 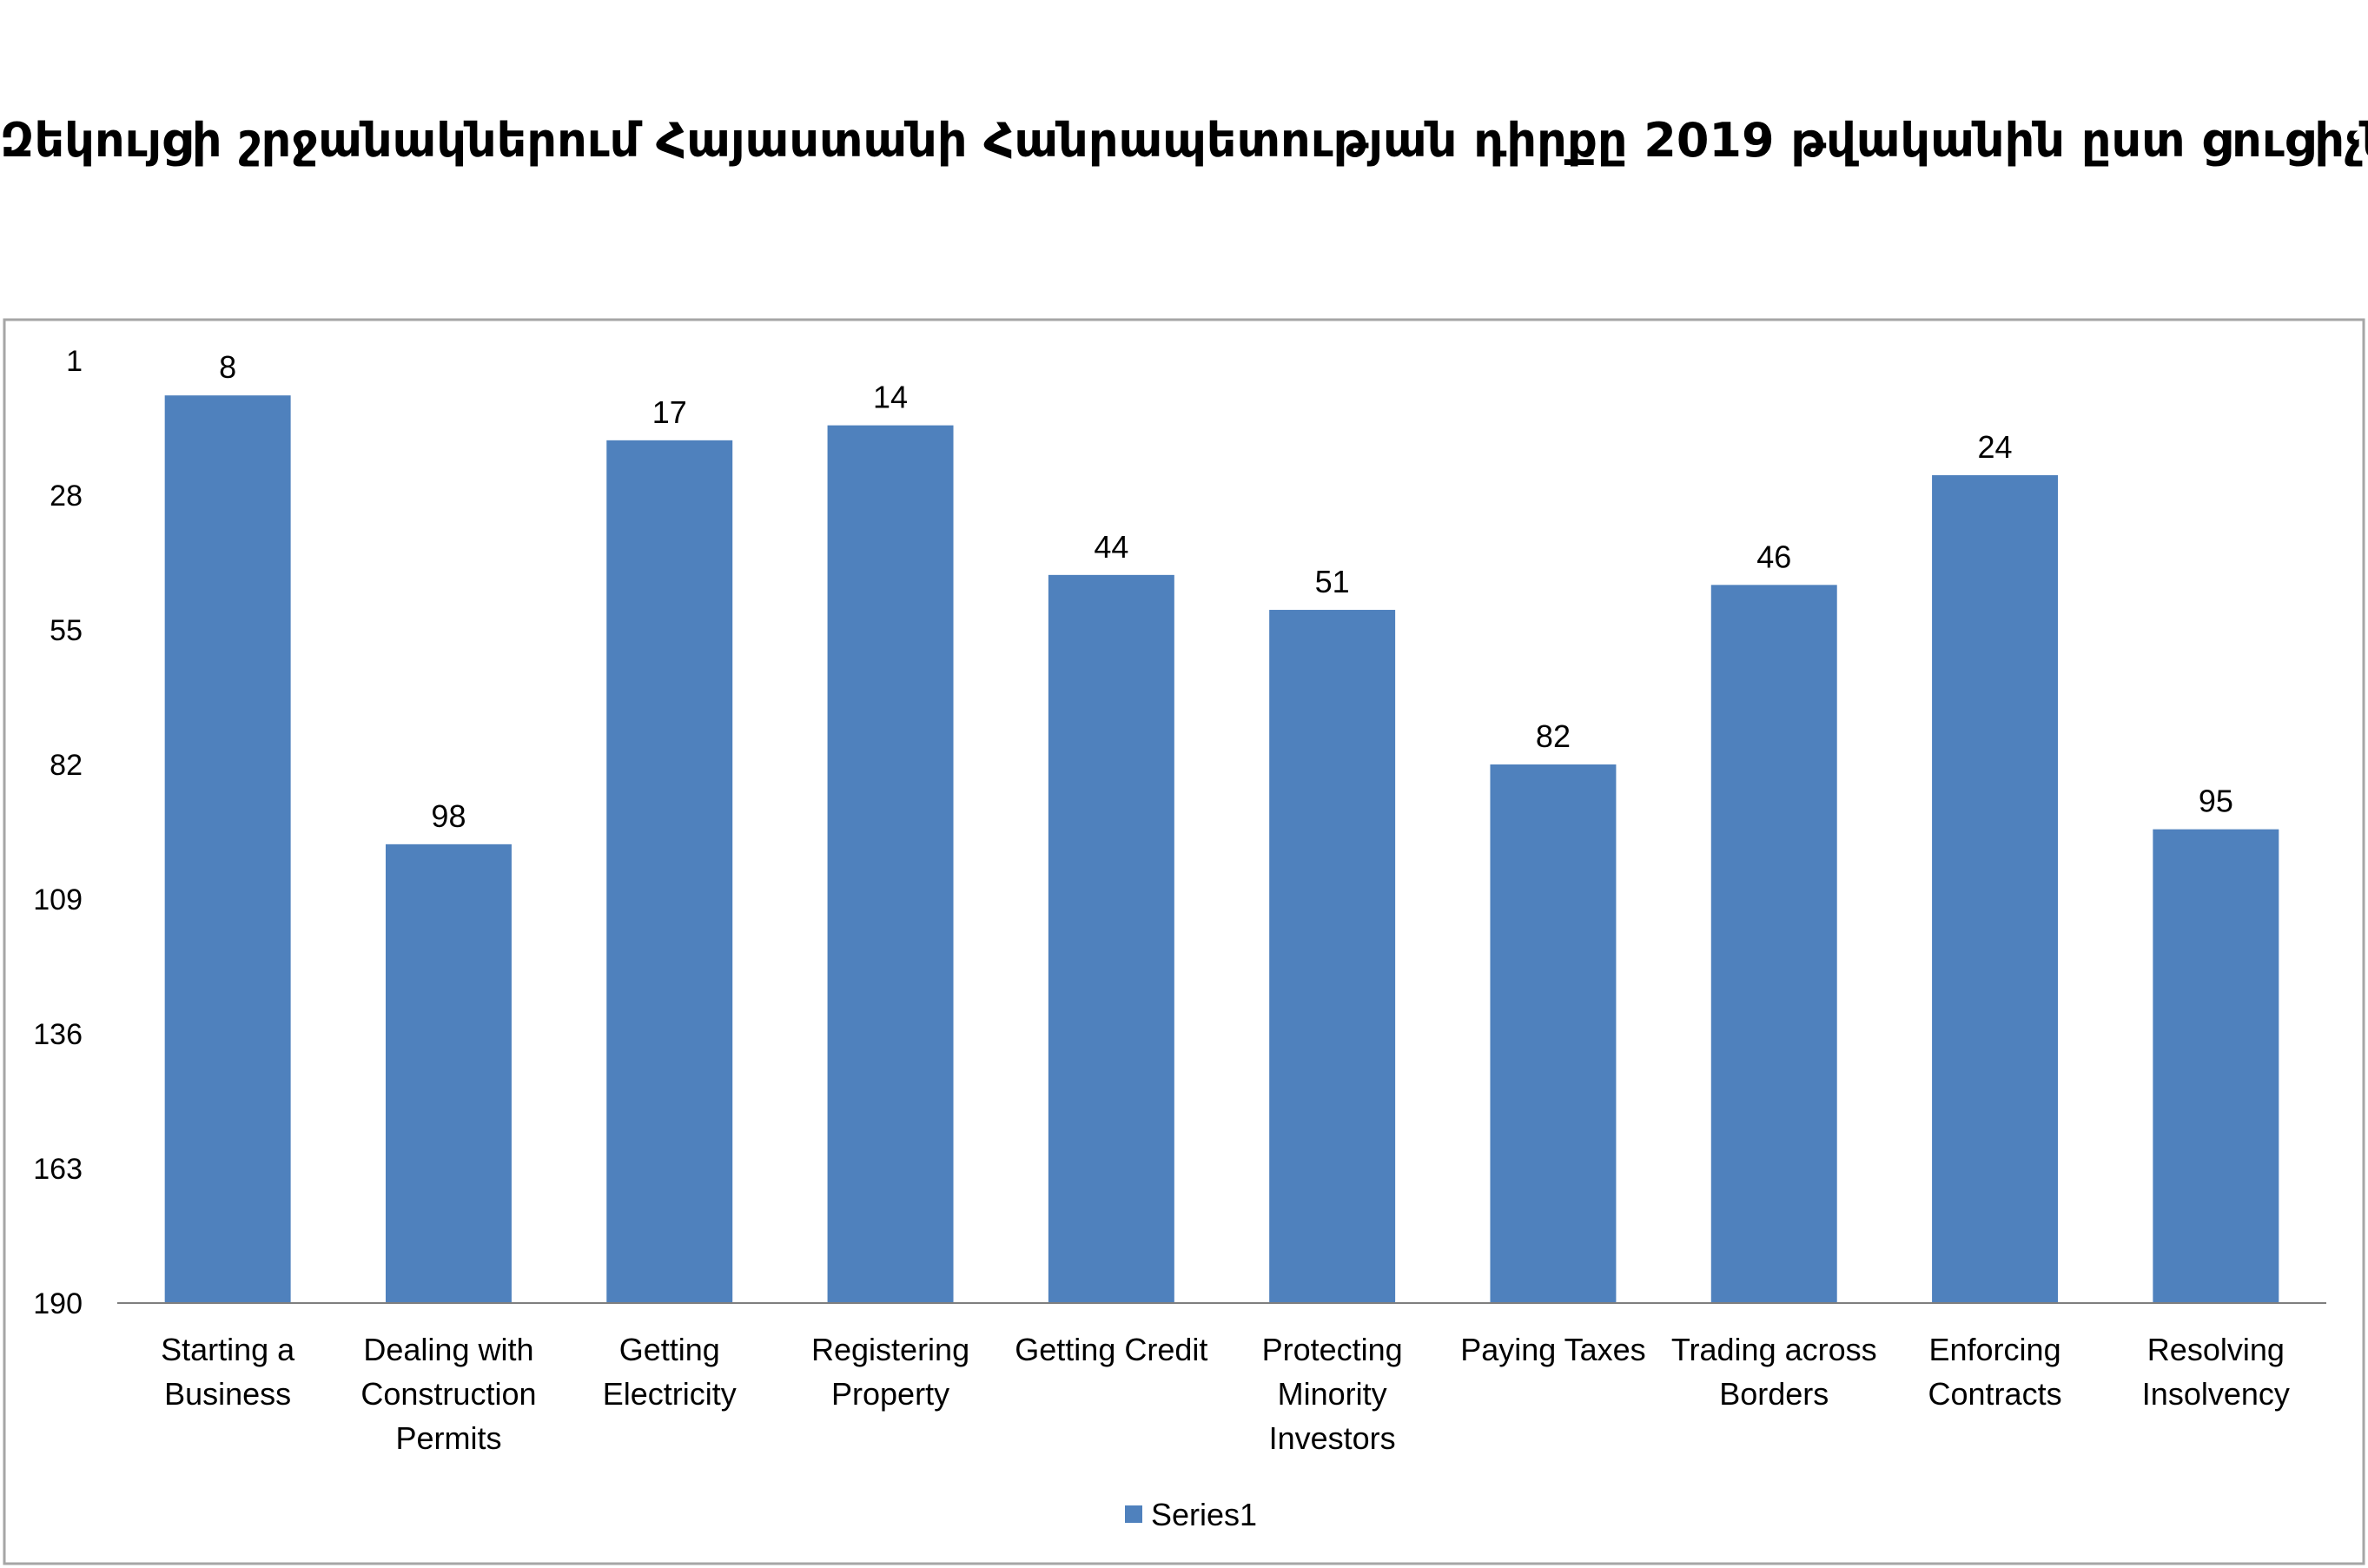 What do you see at coordinates (58, 1303) in the screenshot?
I see `y-tick-label: 190` at bounding box center [58, 1303].